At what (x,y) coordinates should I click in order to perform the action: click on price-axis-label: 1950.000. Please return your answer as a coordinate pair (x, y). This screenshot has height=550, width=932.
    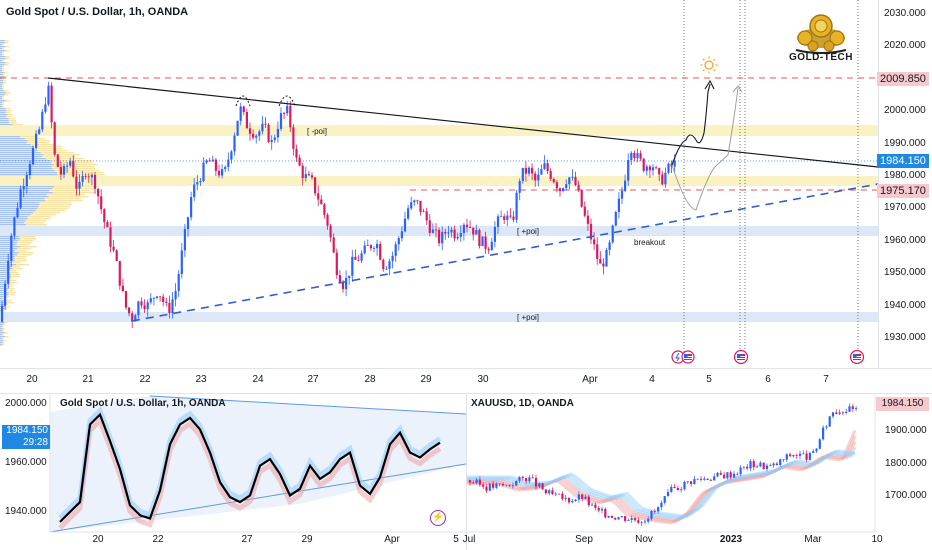
    Looking at the image, I should click on (905, 272).